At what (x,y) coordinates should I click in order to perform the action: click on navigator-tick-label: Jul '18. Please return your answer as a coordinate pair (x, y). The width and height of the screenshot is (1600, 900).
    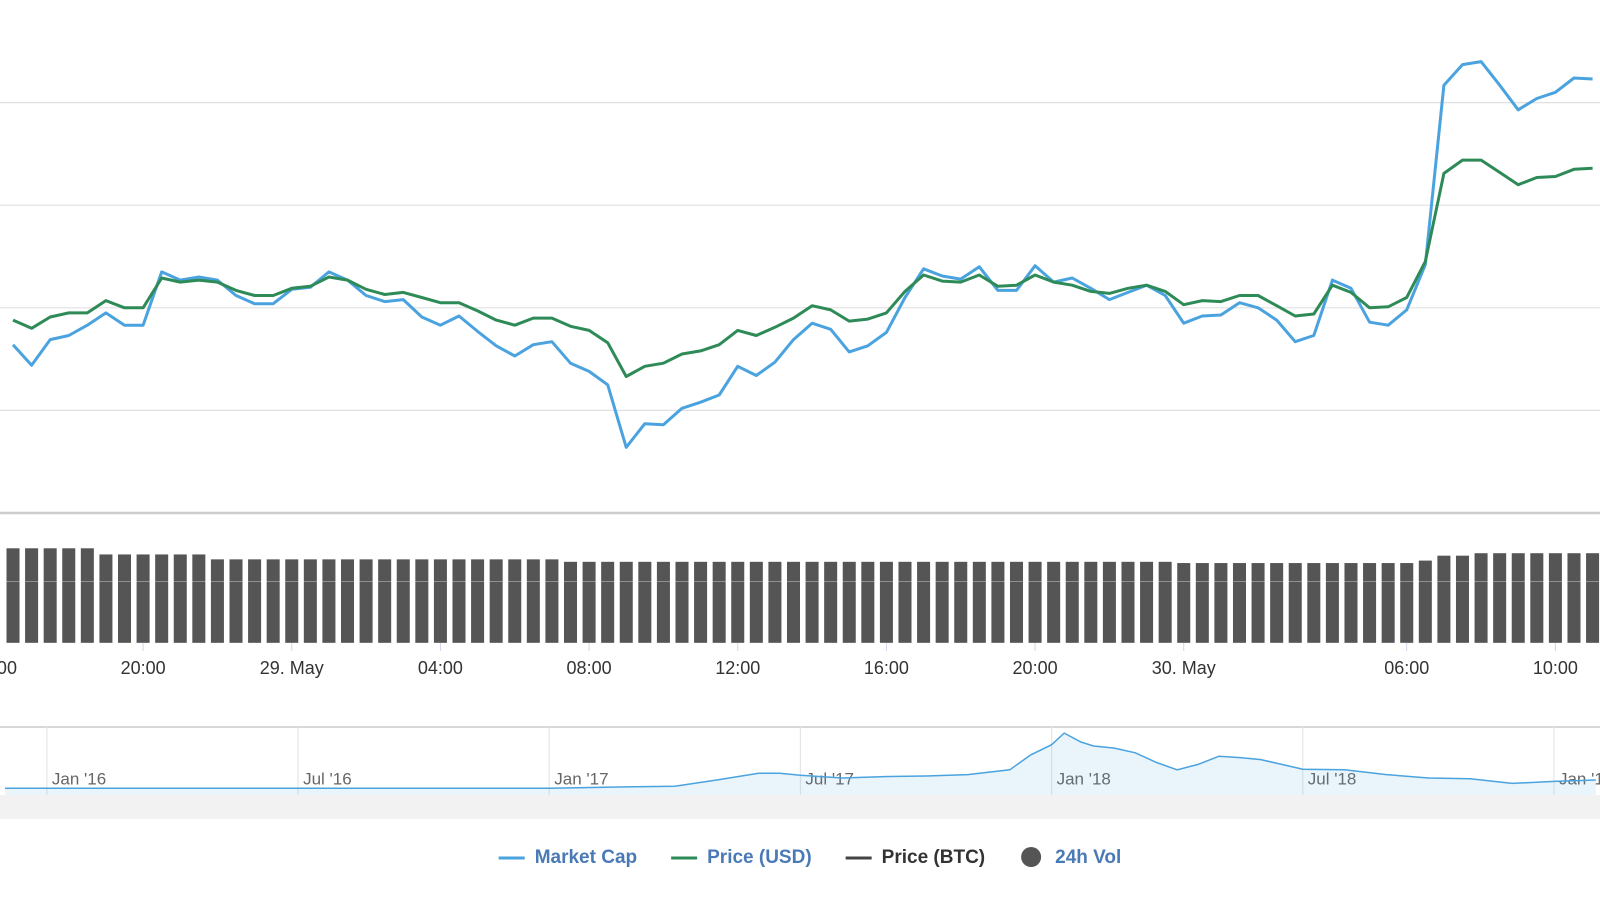
    Looking at the image, I should click on (1332, 778).